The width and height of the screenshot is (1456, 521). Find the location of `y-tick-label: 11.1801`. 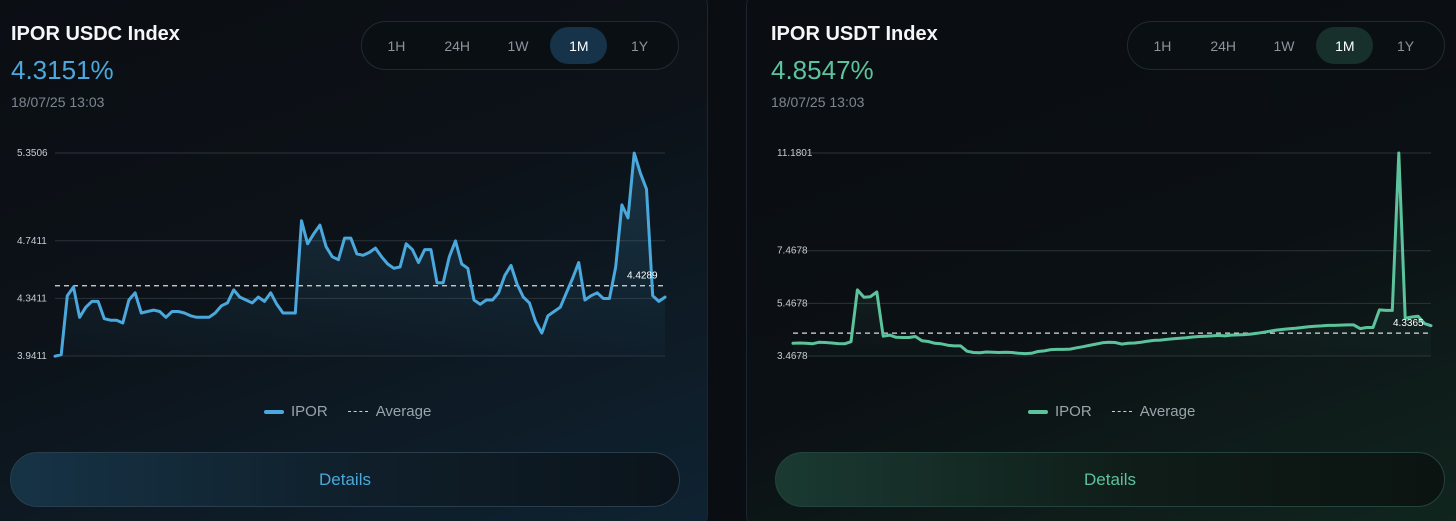

y-tick-label: 11.1801 is located at coordinates (795, 153).